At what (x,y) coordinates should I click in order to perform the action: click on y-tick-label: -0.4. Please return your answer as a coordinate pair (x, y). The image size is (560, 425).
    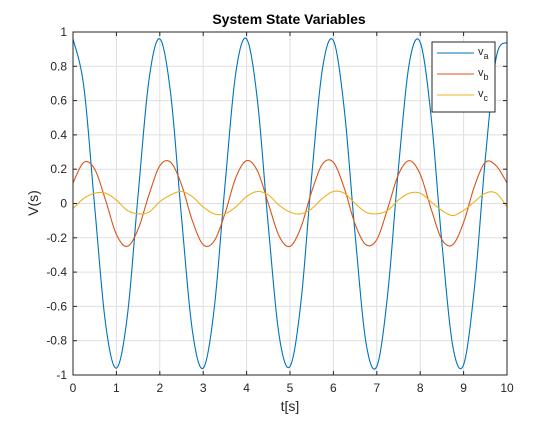
    Looking at the image, I should click on (56, 272).